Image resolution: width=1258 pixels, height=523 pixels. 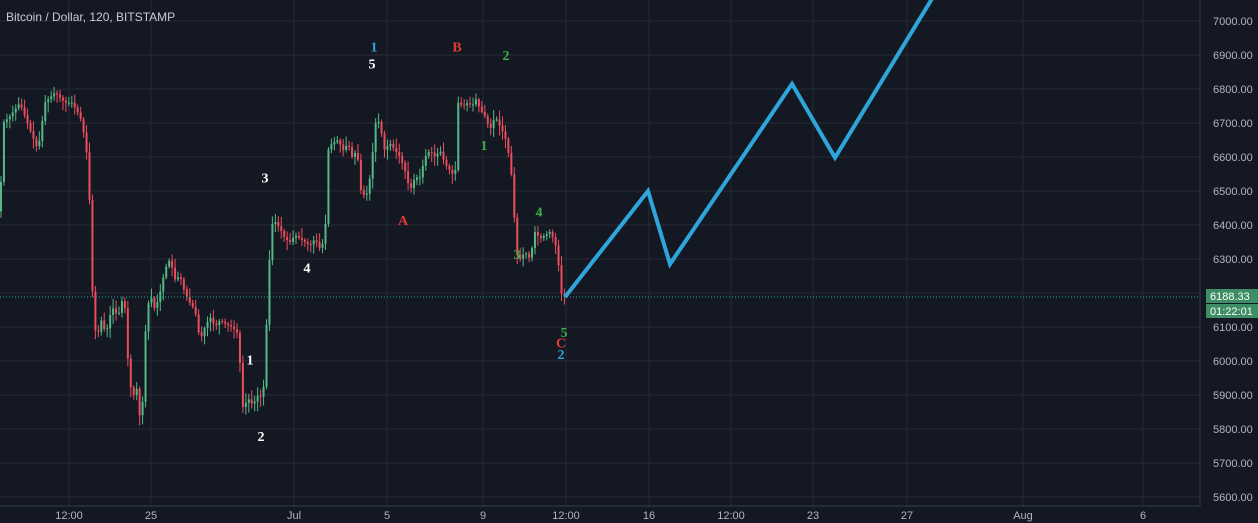 What do you see at coordinates (1233, 124) in the screenshot?
I see `price-tick-label: 6700.00` at bounding box center [1233, 124].